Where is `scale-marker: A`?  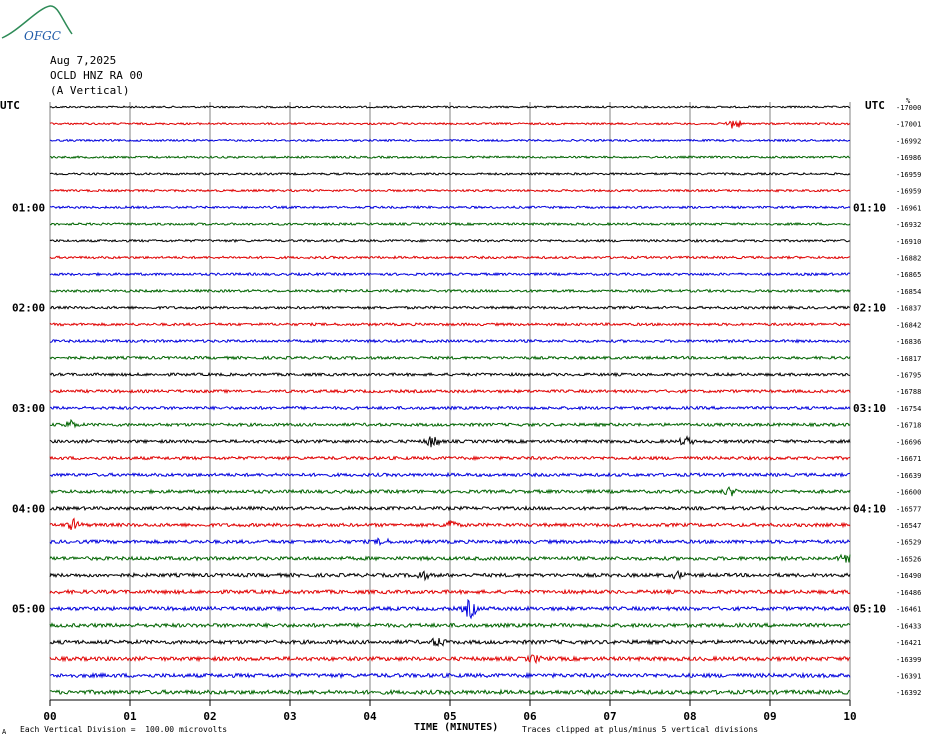
scale-marker: A is located at coordinates (4, 732).